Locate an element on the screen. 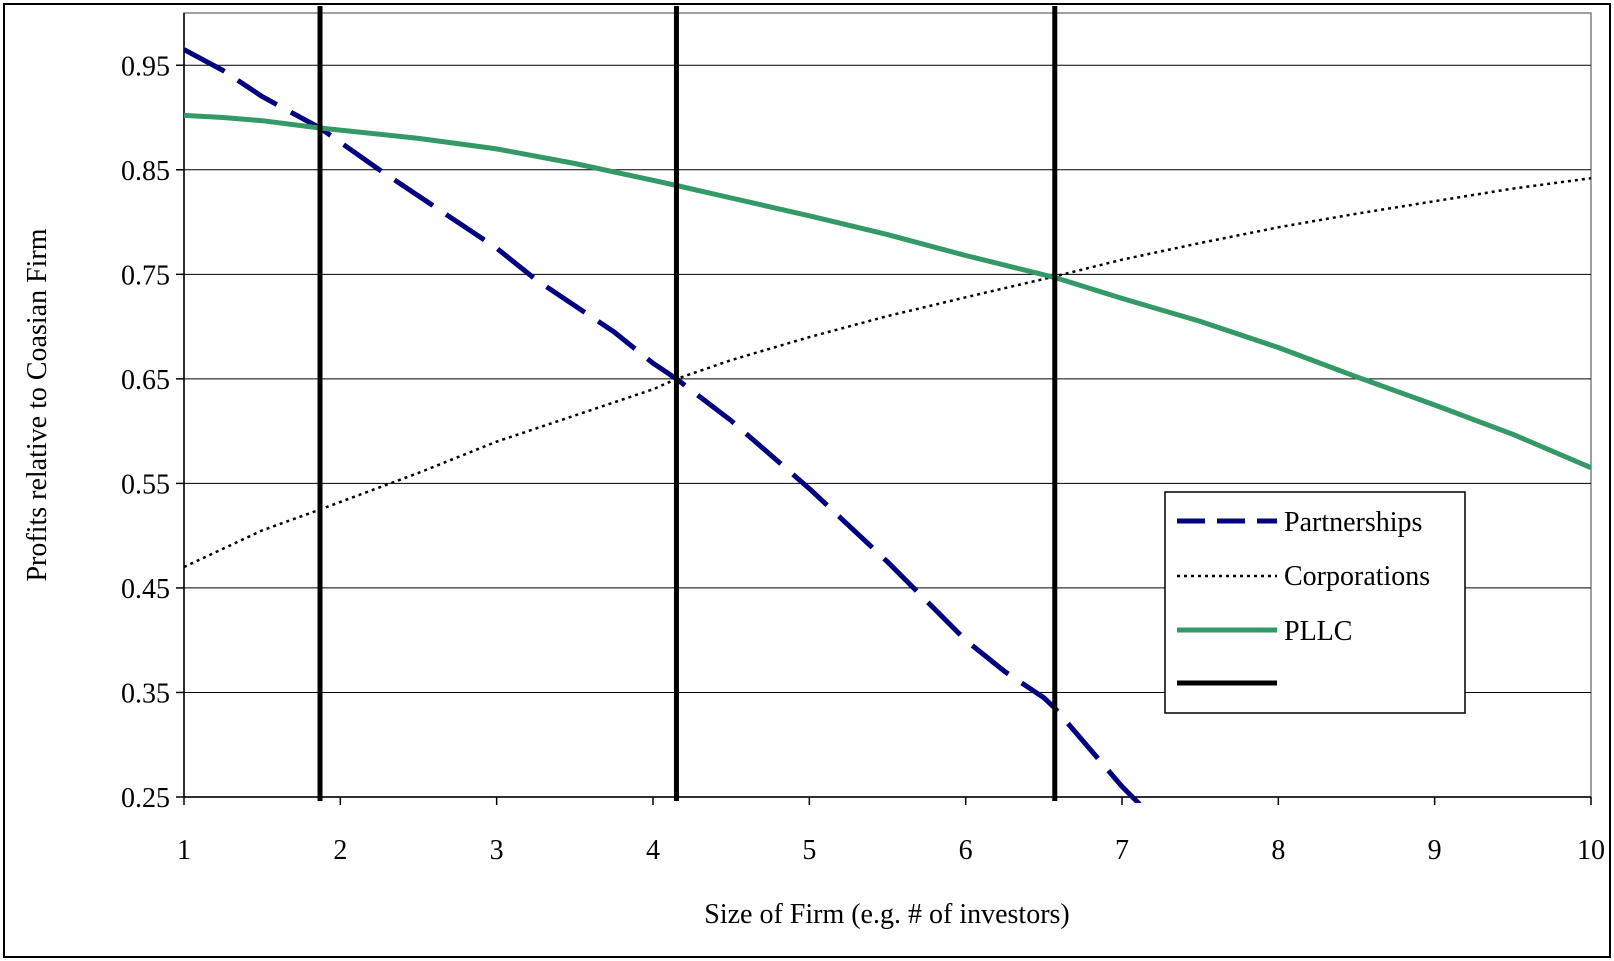 The image size is (1614, 961). y-tick-label: 0.95 is located at coordinates (145, 66).